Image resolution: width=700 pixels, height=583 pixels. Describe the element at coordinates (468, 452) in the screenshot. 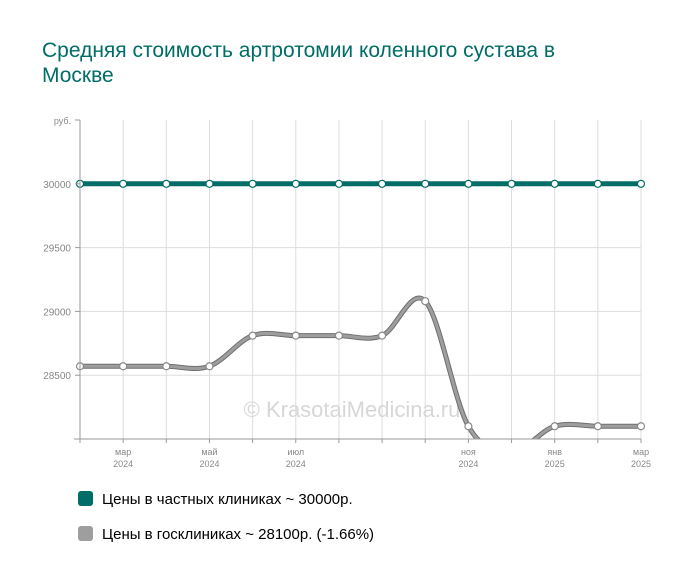

I see `x-tick-label-month: ноя` at that location.